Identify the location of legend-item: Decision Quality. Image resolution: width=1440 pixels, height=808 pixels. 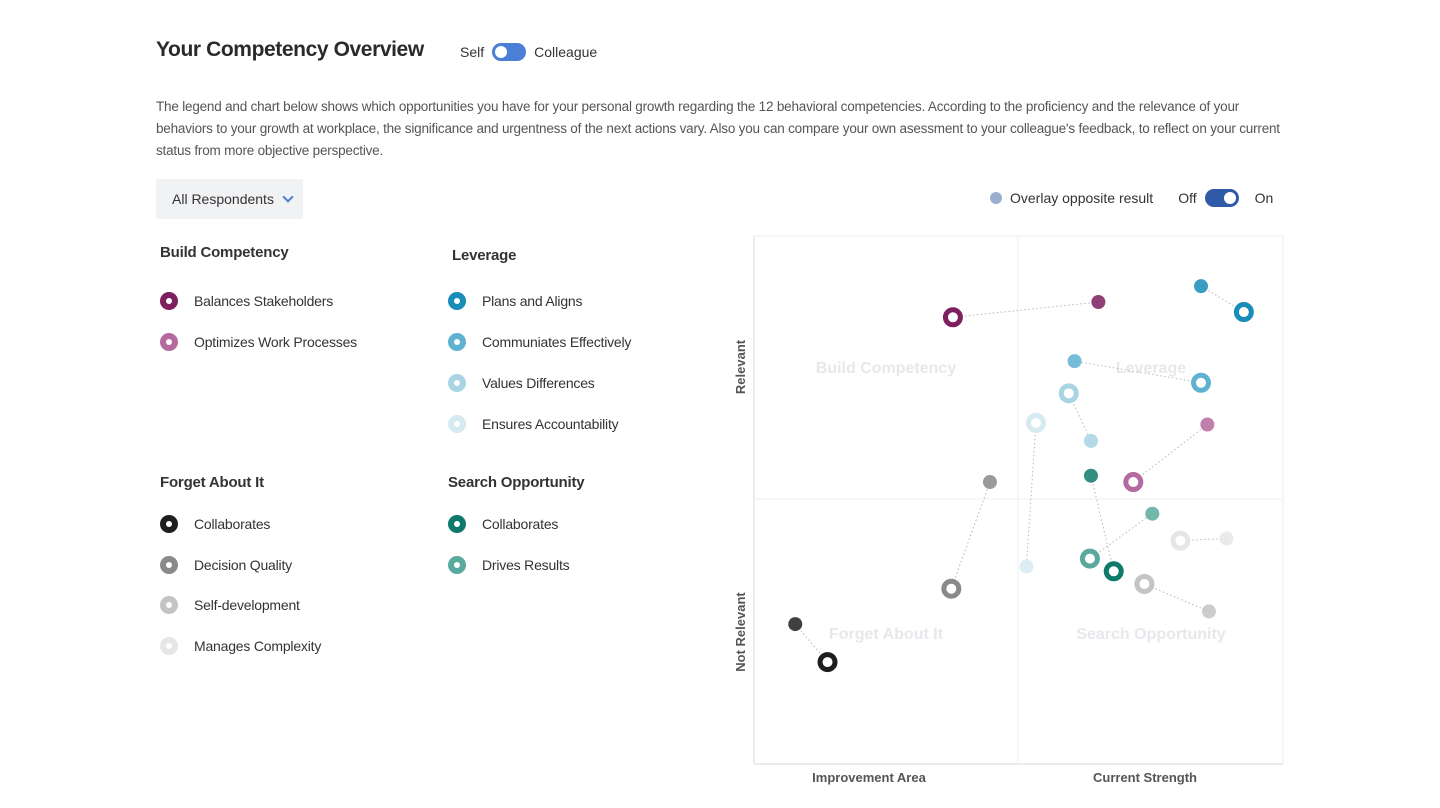
(226, 565).